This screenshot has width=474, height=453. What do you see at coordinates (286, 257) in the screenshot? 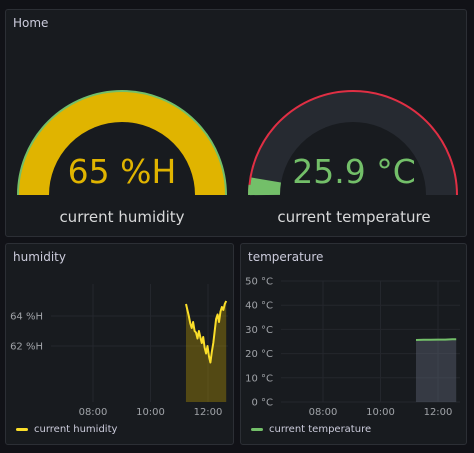
I see `temperature-panel-title: temperature` at bounding box center [286, 257].